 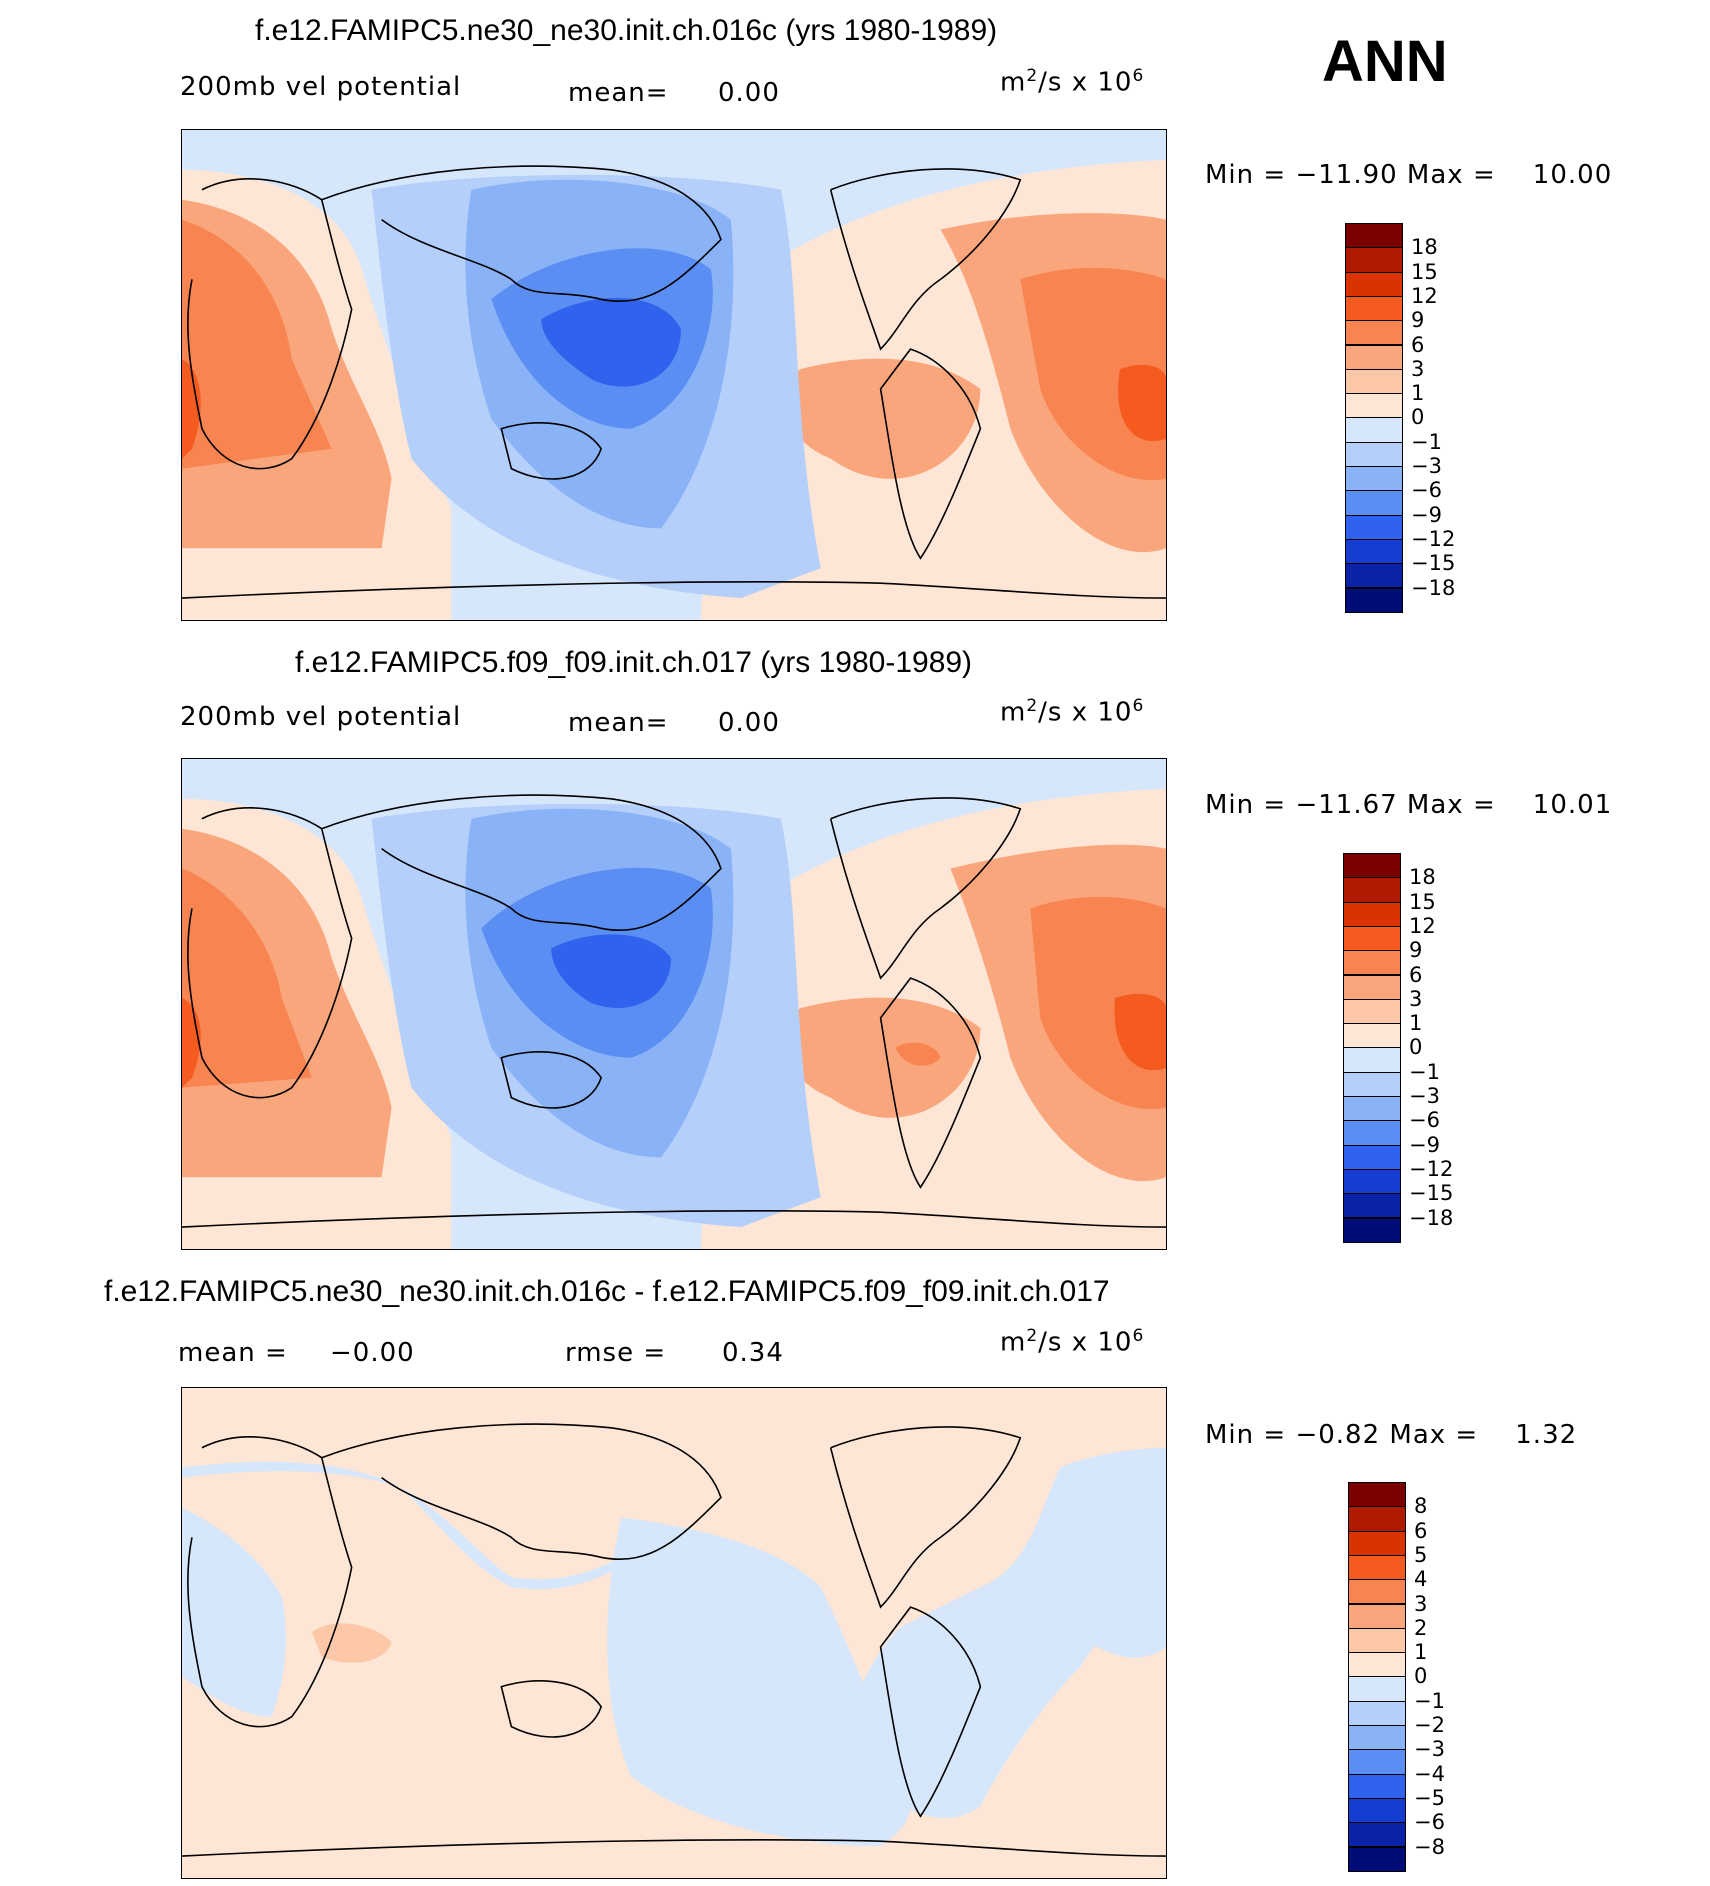 What do you see at coordinates (1429, 1797) in the screenshot?
I see `colorbar-label: −5` at bounding box center [1429, 1797].